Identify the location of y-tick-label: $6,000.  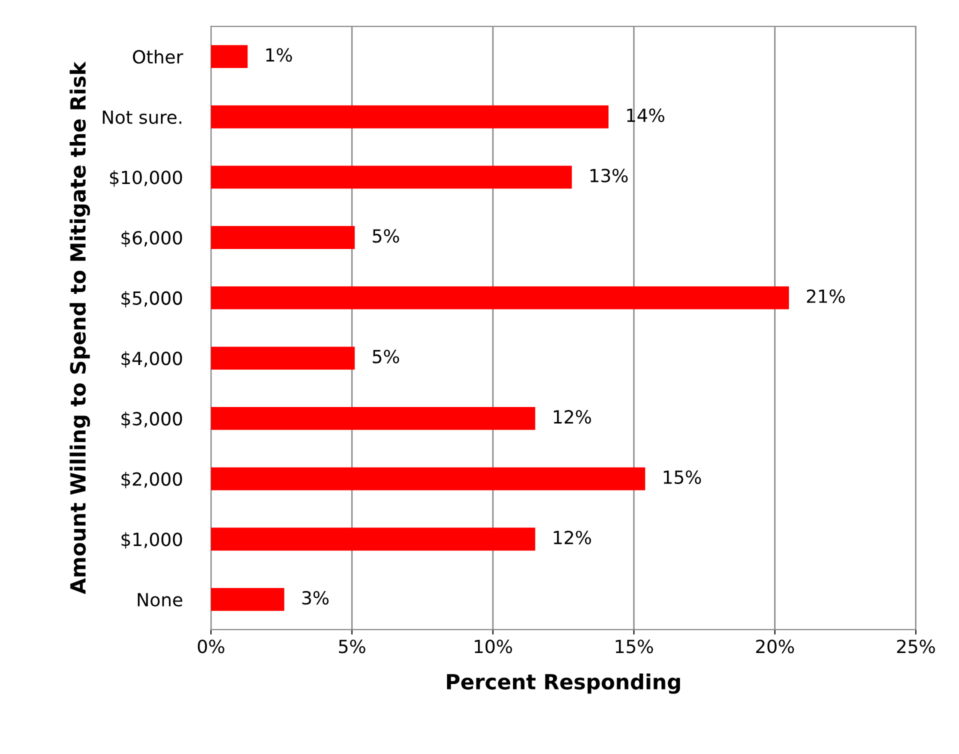
(152, 239).